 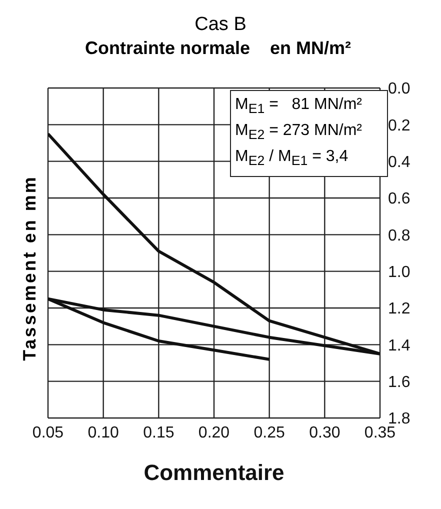 I want to click on y-tick-label: 1.2, so click(x=399, y=309).